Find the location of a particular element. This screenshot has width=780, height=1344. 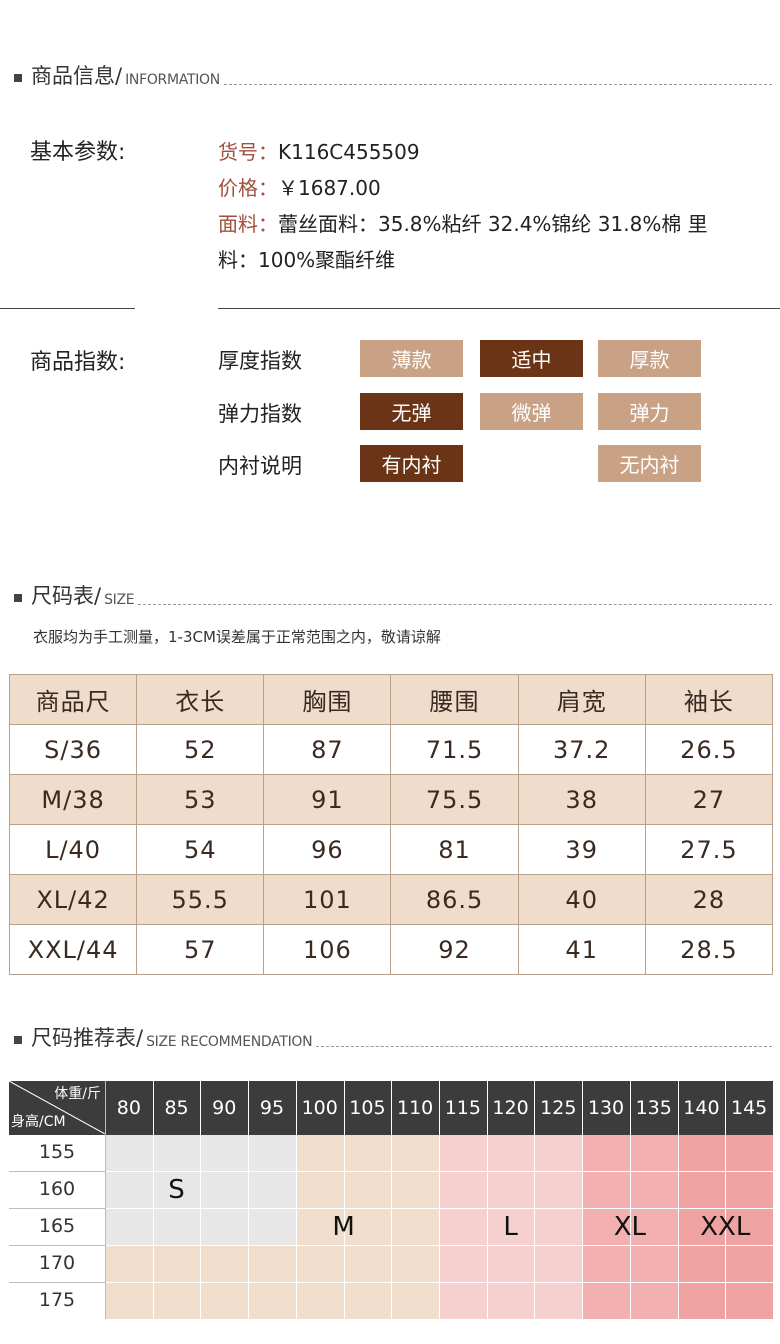

index-option-unselected: 弹力 is located at coordinates (649, 411).